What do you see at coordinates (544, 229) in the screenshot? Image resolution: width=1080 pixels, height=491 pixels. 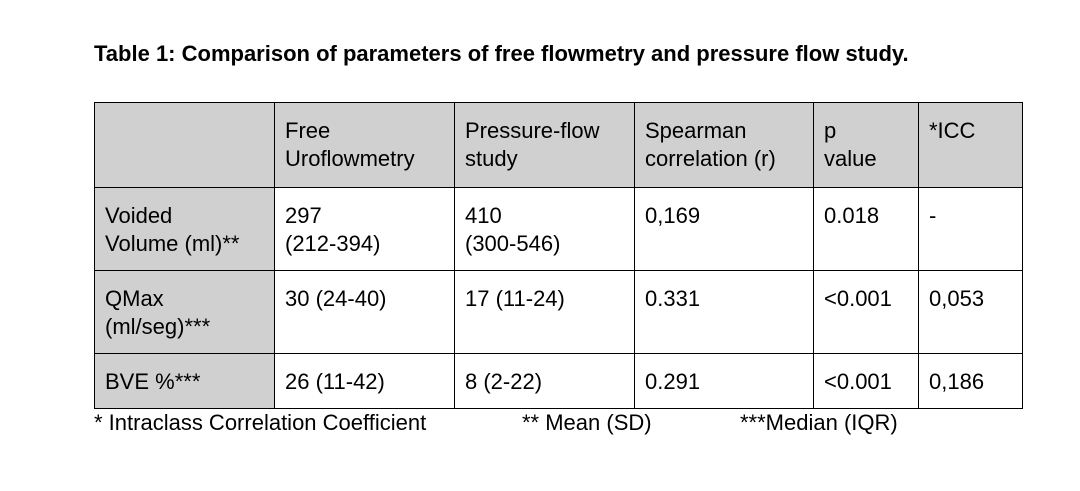 I see `table-cell: 410 (300-546)` at bounding box center [544, 229].